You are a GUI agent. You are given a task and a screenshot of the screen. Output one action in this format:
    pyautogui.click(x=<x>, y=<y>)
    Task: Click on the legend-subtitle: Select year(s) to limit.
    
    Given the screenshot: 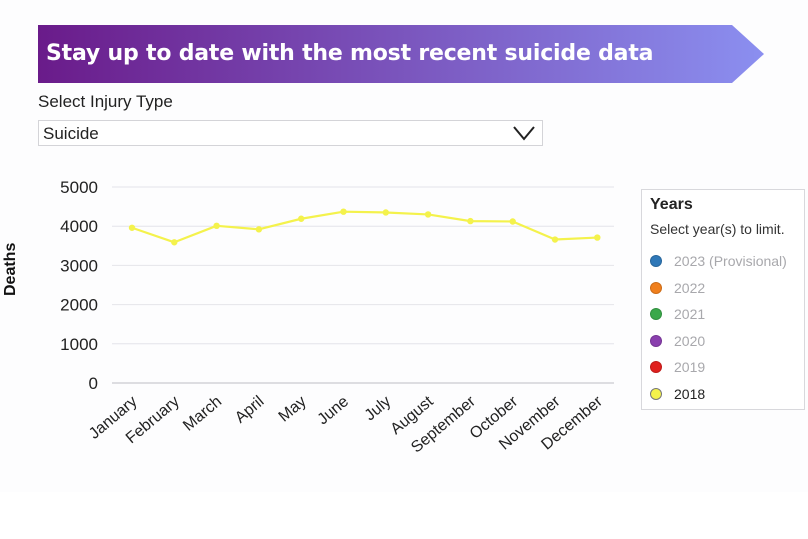 What is the action you would take?
    pyautogui.click(x=717, y=229)
    